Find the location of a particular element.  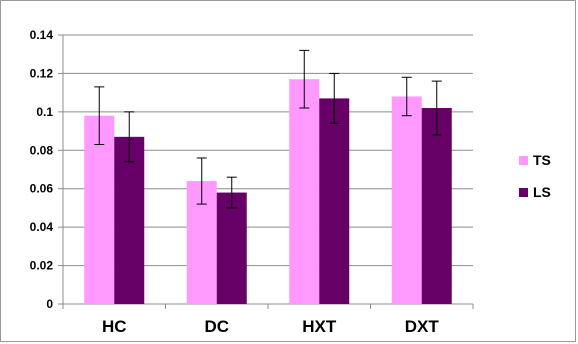

y-tick-label: 0.14 is located at coordinates (42, 35).